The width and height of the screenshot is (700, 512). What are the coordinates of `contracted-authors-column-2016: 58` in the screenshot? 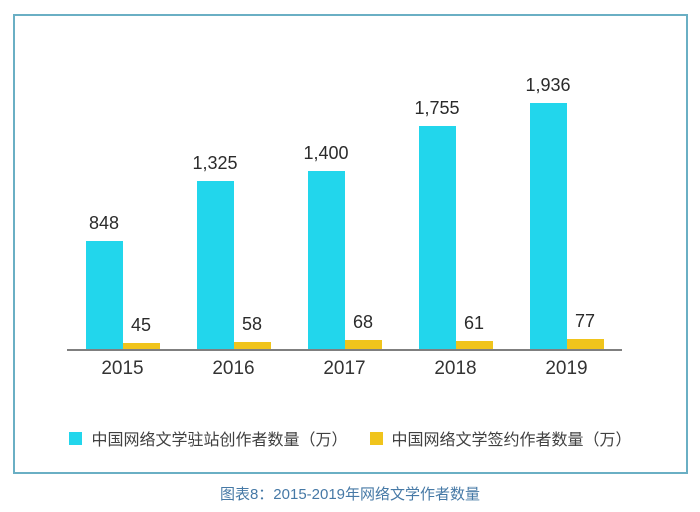 It's located at (252, 331).